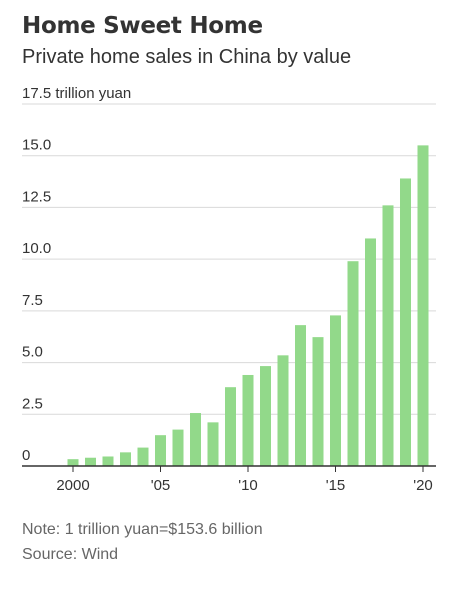 This screenshot has width=464, height=593. What do you see at coordinates (76, 93) in the screenshot?
I see `y-tick-label: 17.5 trillion yuan` at bounding box center [76, 93].